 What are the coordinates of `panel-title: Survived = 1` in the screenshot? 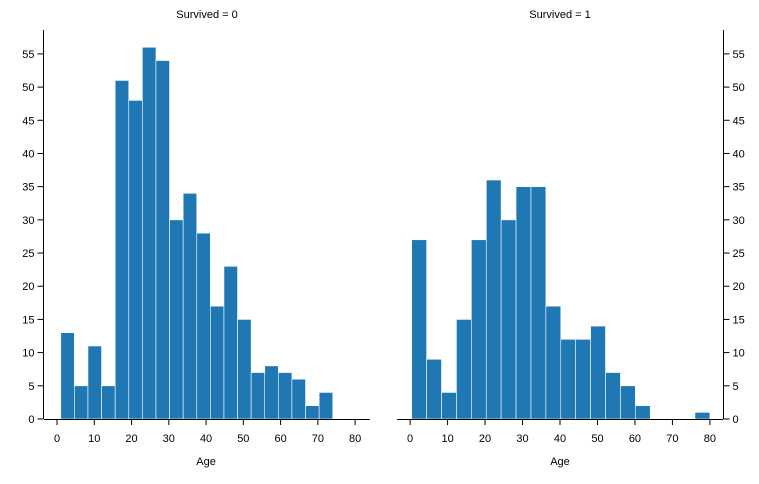 It's located at (559, 15).